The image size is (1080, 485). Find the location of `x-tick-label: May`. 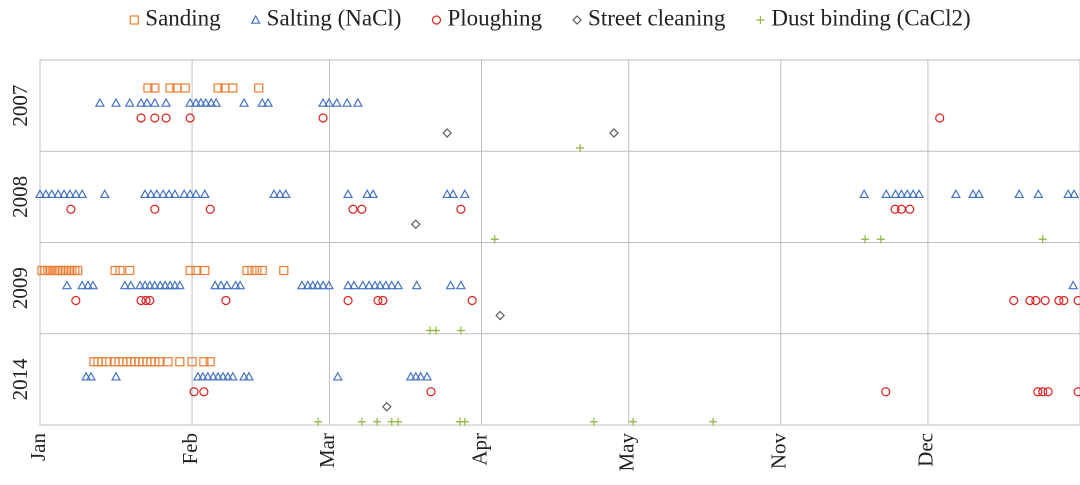

x-tick-label: May is located at coordinates (626, 452).